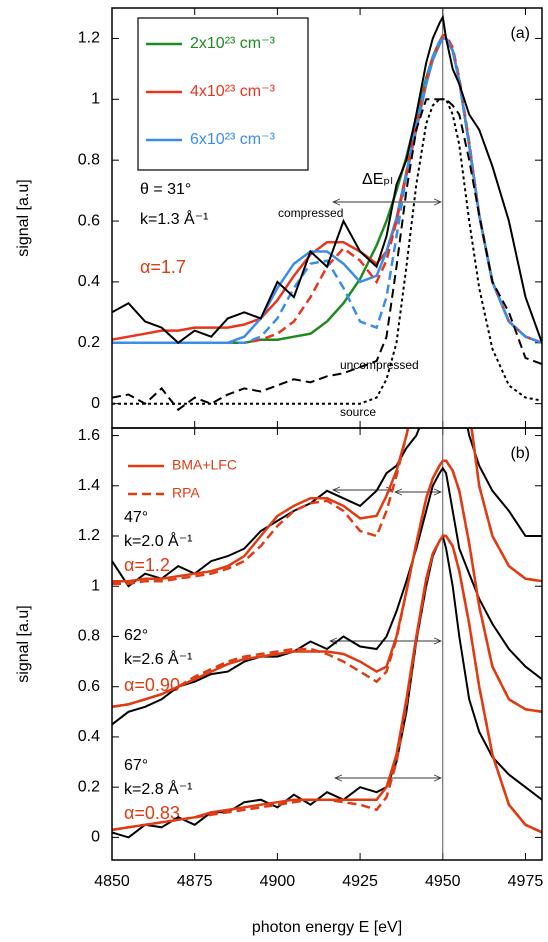 The image size is (548, 942). What do you see at coordinates (233, 43) in the screenshot?
I see `legend-label: 2x10²³ cm⁻³` at bounding box center [233, 43].